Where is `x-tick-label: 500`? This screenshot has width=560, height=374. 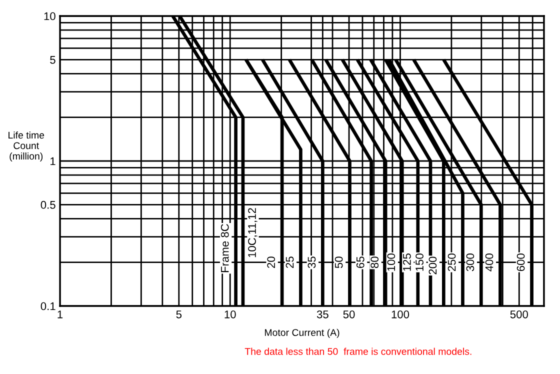
x-tick-label: 500 is located at coordinates (519, 314).